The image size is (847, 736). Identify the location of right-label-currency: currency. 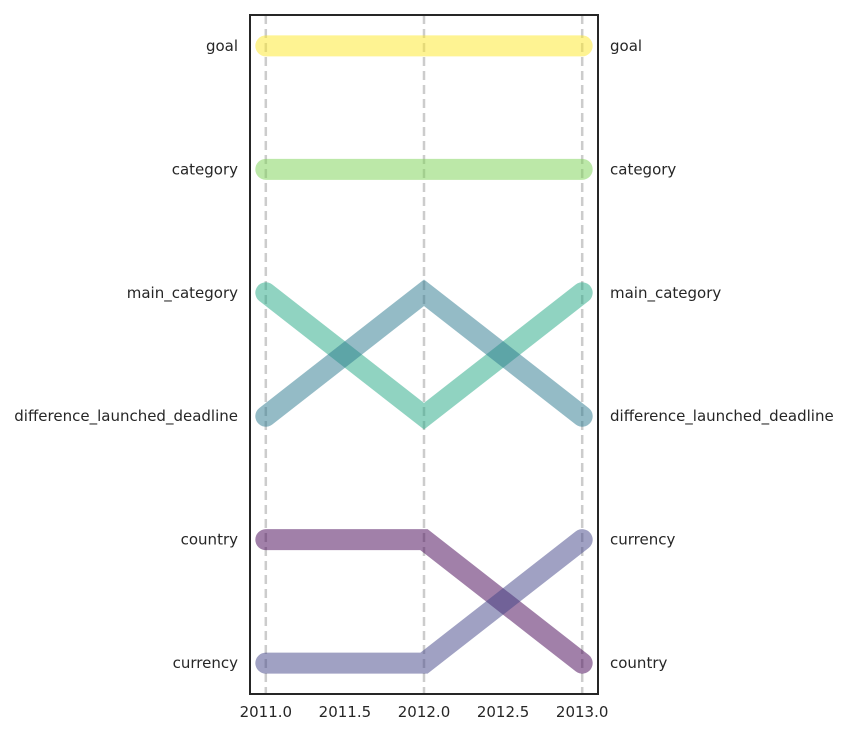
(642, 540).